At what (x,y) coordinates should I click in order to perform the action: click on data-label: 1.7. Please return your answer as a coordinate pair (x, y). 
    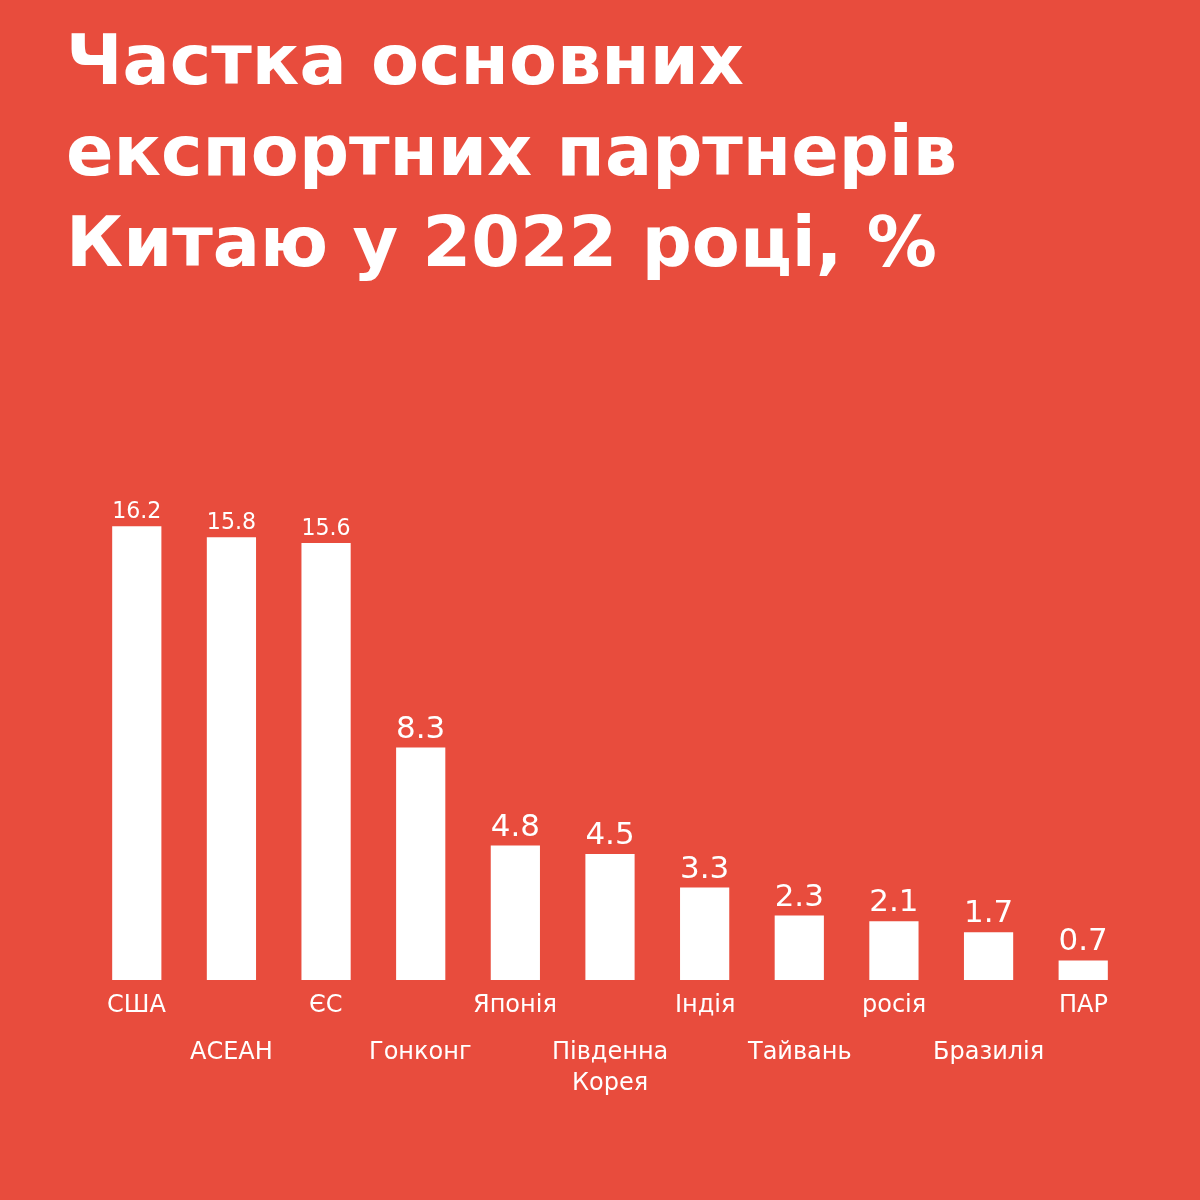
    Looking at the image, I should click on (988, 911).